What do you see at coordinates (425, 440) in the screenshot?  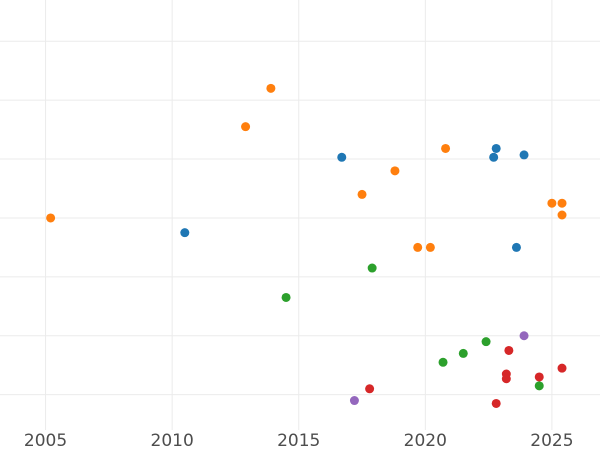 I see `x-tick-label: 2020` at bounding box center [425, 440].